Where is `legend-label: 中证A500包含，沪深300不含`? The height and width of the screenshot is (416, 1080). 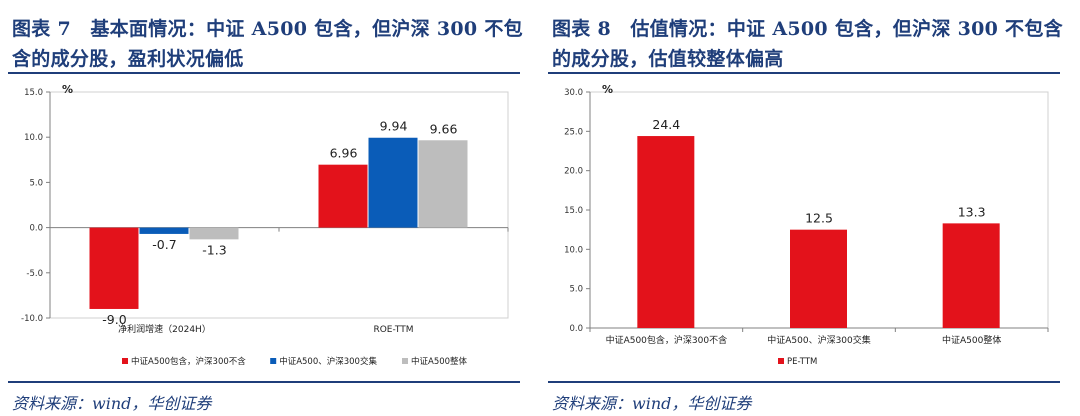
legend-label: 中证A500包含，沪深300不含 is located at coordinates (188, 361).